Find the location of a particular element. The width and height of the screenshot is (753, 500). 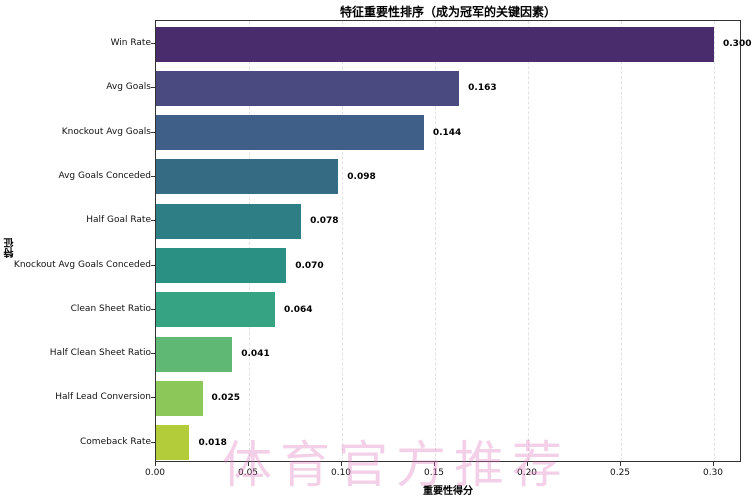

x-tick-label: 0.15 is located at coordinates (434, 473).